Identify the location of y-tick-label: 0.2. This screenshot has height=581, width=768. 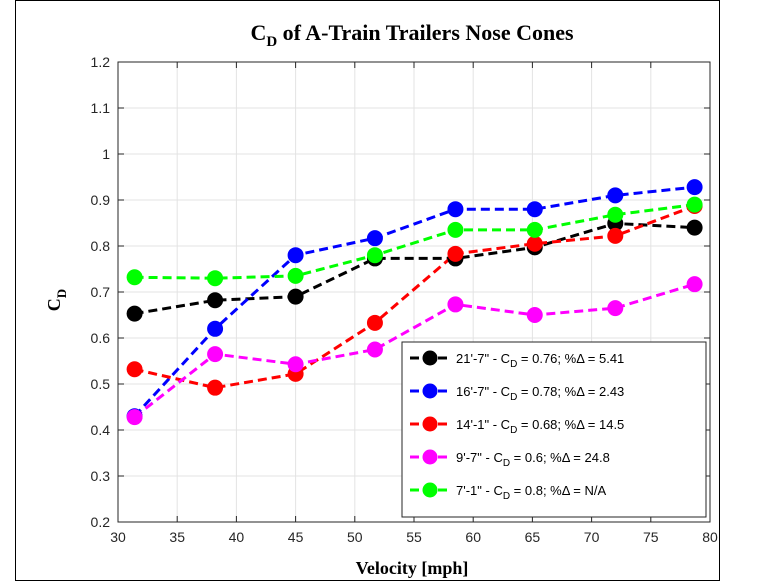
(101, 522).